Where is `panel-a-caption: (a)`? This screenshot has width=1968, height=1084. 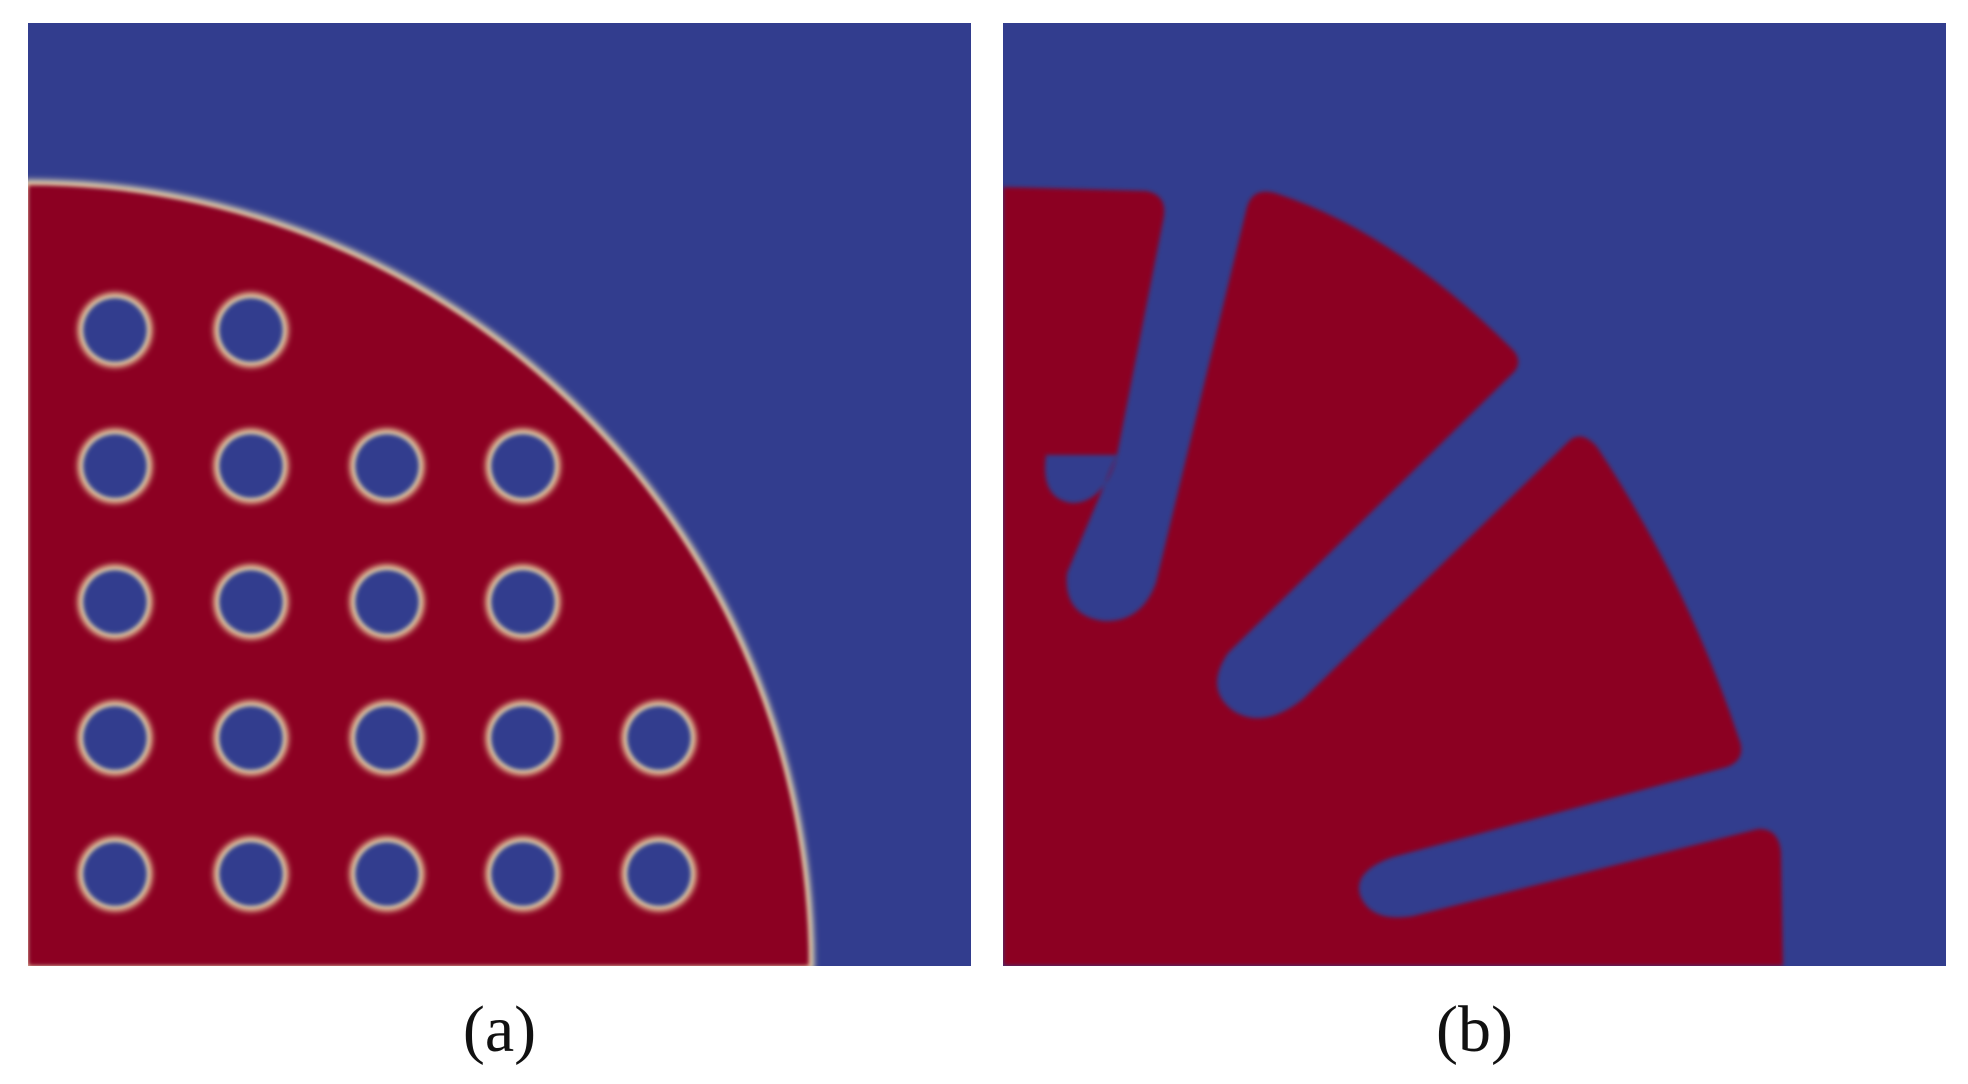
panel-a-caption: (a) is located at coordinates (499, 1029).